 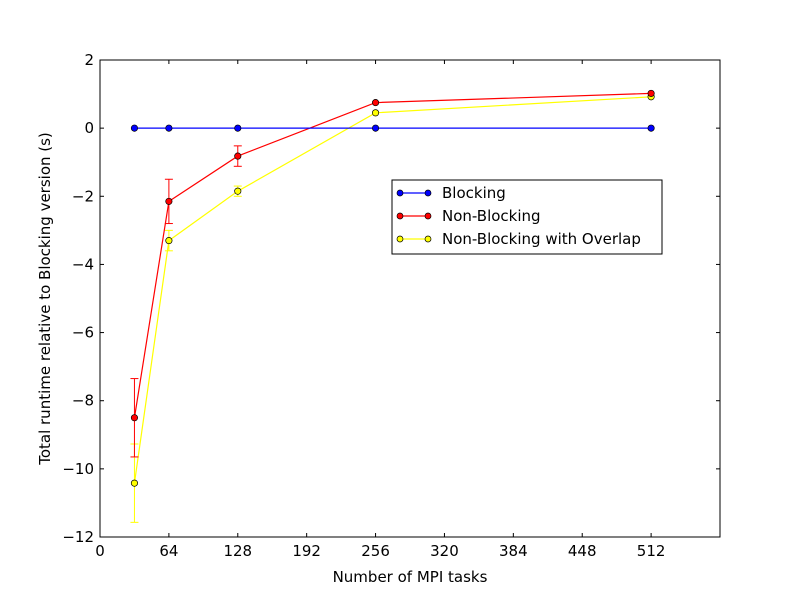 What do you see at coordinates (78, 537) in the screenshot?
I see `y-tick-label: −12` at bounding box center [78, 537].